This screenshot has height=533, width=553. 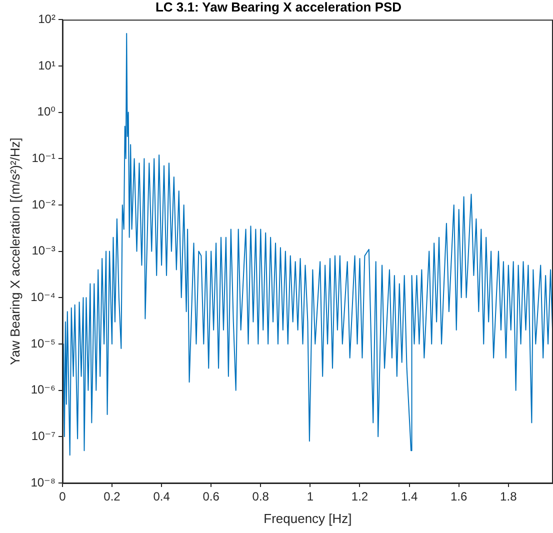 What do you see at coordinates (278, 7) in the screenshot?
I see `chart-title: LC 3.1: Yaw Bearing X acceleration PSD` at bounding box center [278, 7].